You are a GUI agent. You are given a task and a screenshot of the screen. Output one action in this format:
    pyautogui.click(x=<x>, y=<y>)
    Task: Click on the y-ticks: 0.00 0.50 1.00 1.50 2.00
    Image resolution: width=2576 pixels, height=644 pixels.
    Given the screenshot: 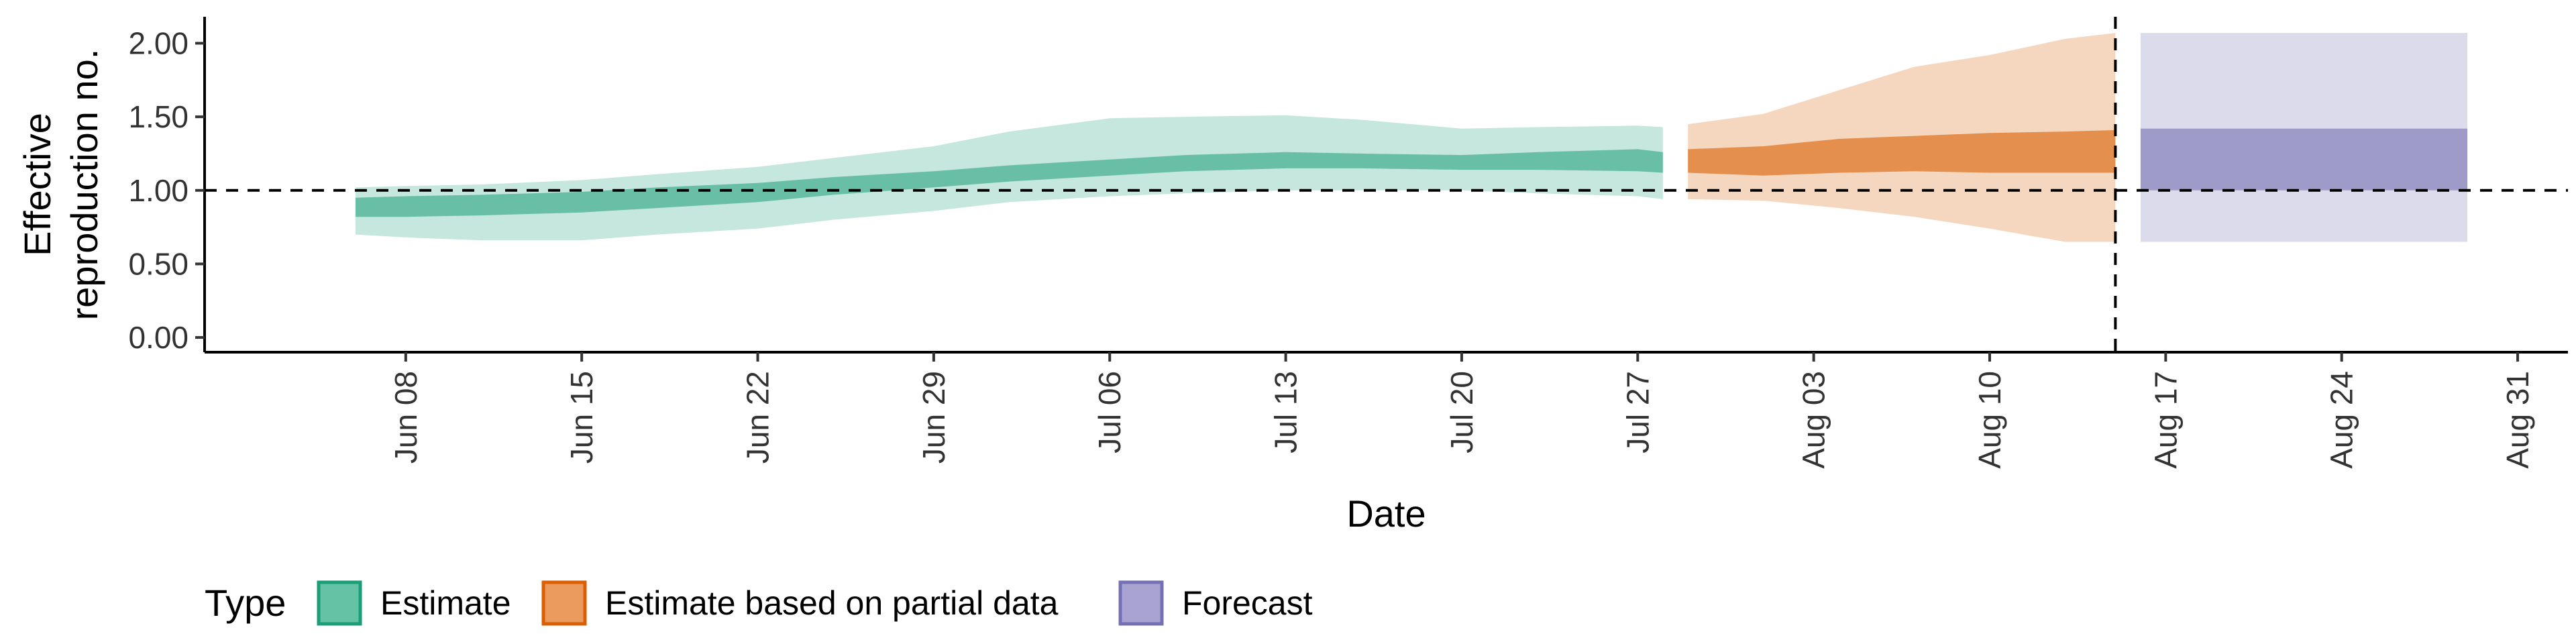 What is the action you would take?
    pyautogui.click(x=166, y=190)
    